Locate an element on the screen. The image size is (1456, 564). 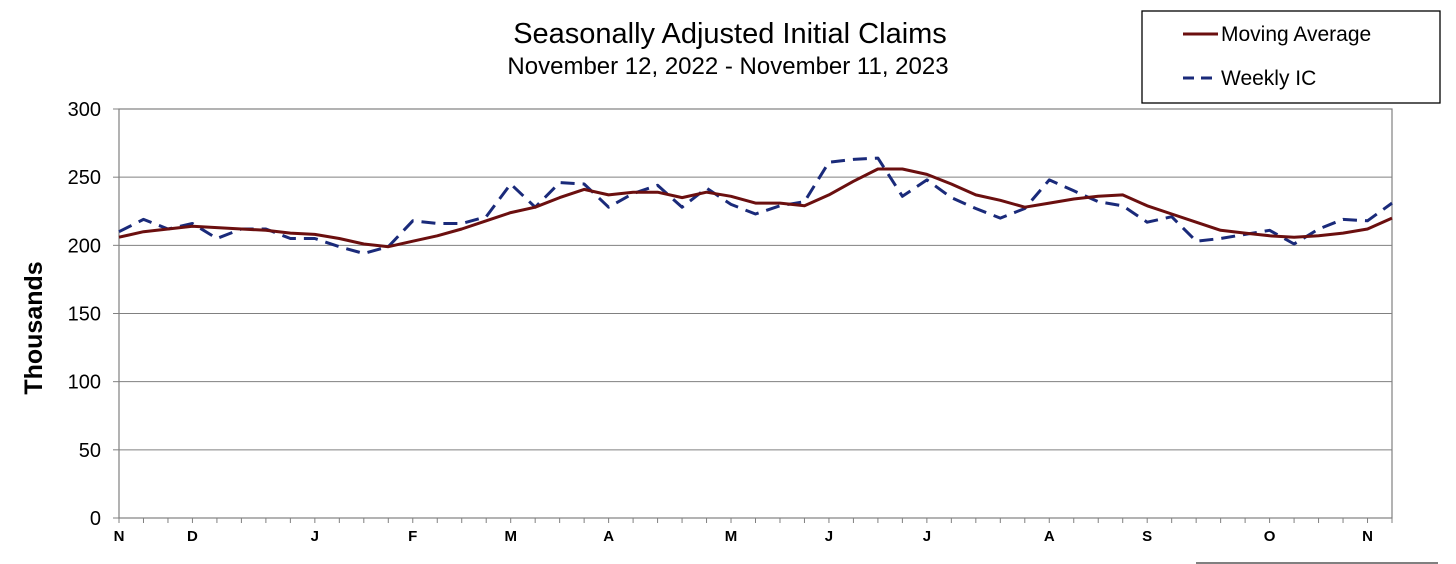
y-tick-label: 150 is located at coordinates (84, 315).